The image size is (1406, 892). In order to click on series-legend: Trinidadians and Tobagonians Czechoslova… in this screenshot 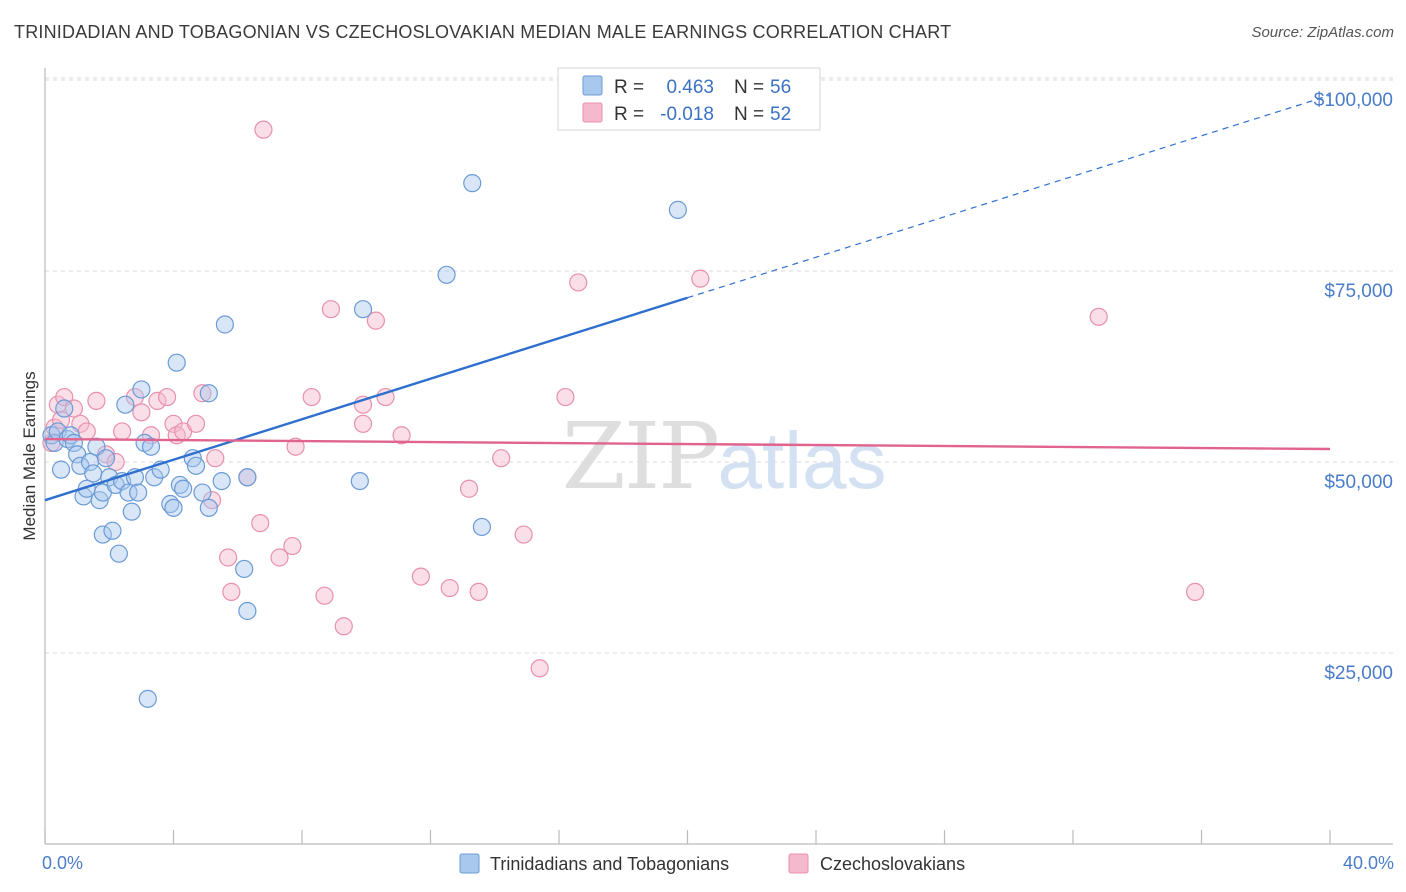, I will do `click(712, 863)`.